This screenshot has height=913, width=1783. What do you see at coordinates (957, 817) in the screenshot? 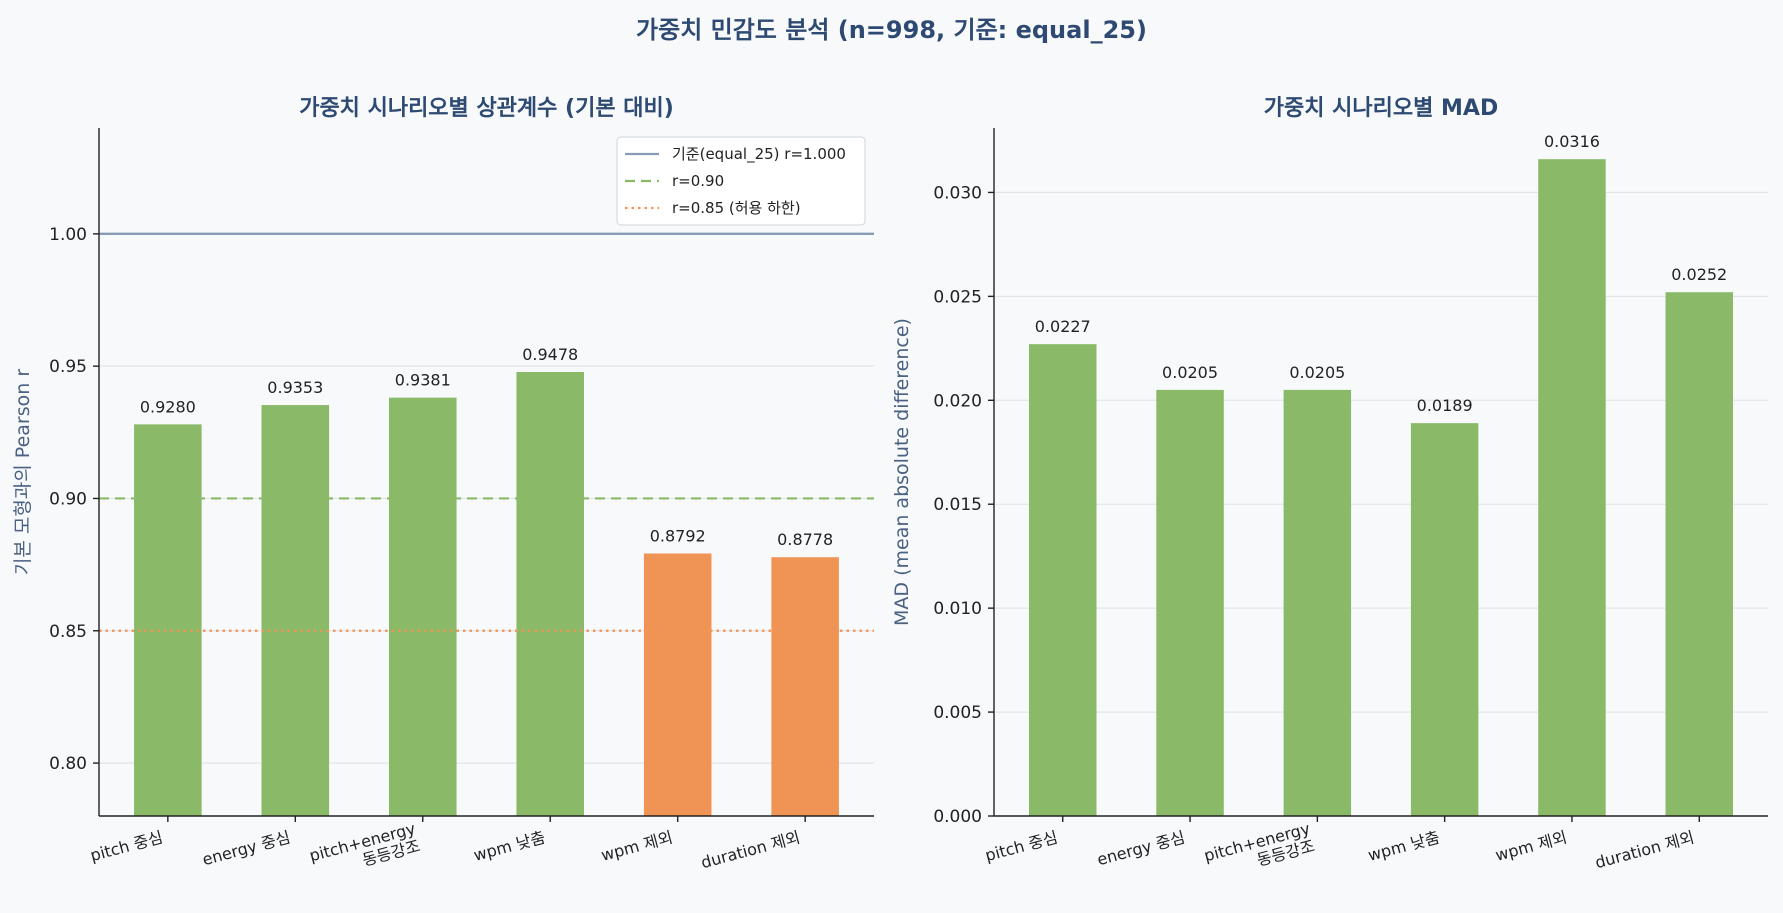
I see `y-tick-label: 0.000` at bounding box center [957, 817].